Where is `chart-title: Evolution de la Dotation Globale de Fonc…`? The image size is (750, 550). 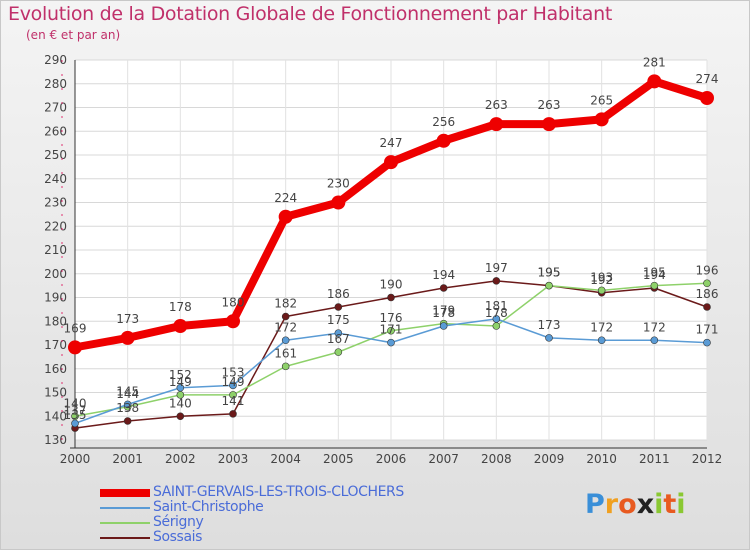 chart-title: Evolution de la Dotation Globale de Fonc… is located at coordinates (310, 14).